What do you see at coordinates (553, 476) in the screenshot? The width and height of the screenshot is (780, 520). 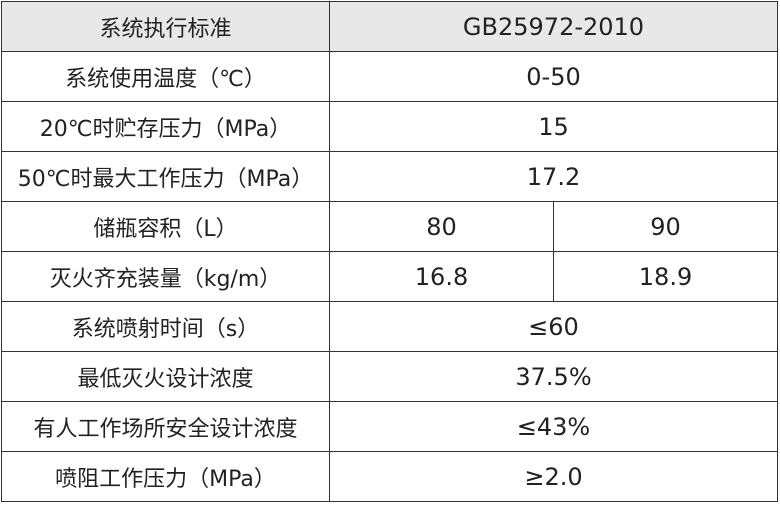 I see `row-value-cell: ≥2.0` at bounding box center [553, 476].